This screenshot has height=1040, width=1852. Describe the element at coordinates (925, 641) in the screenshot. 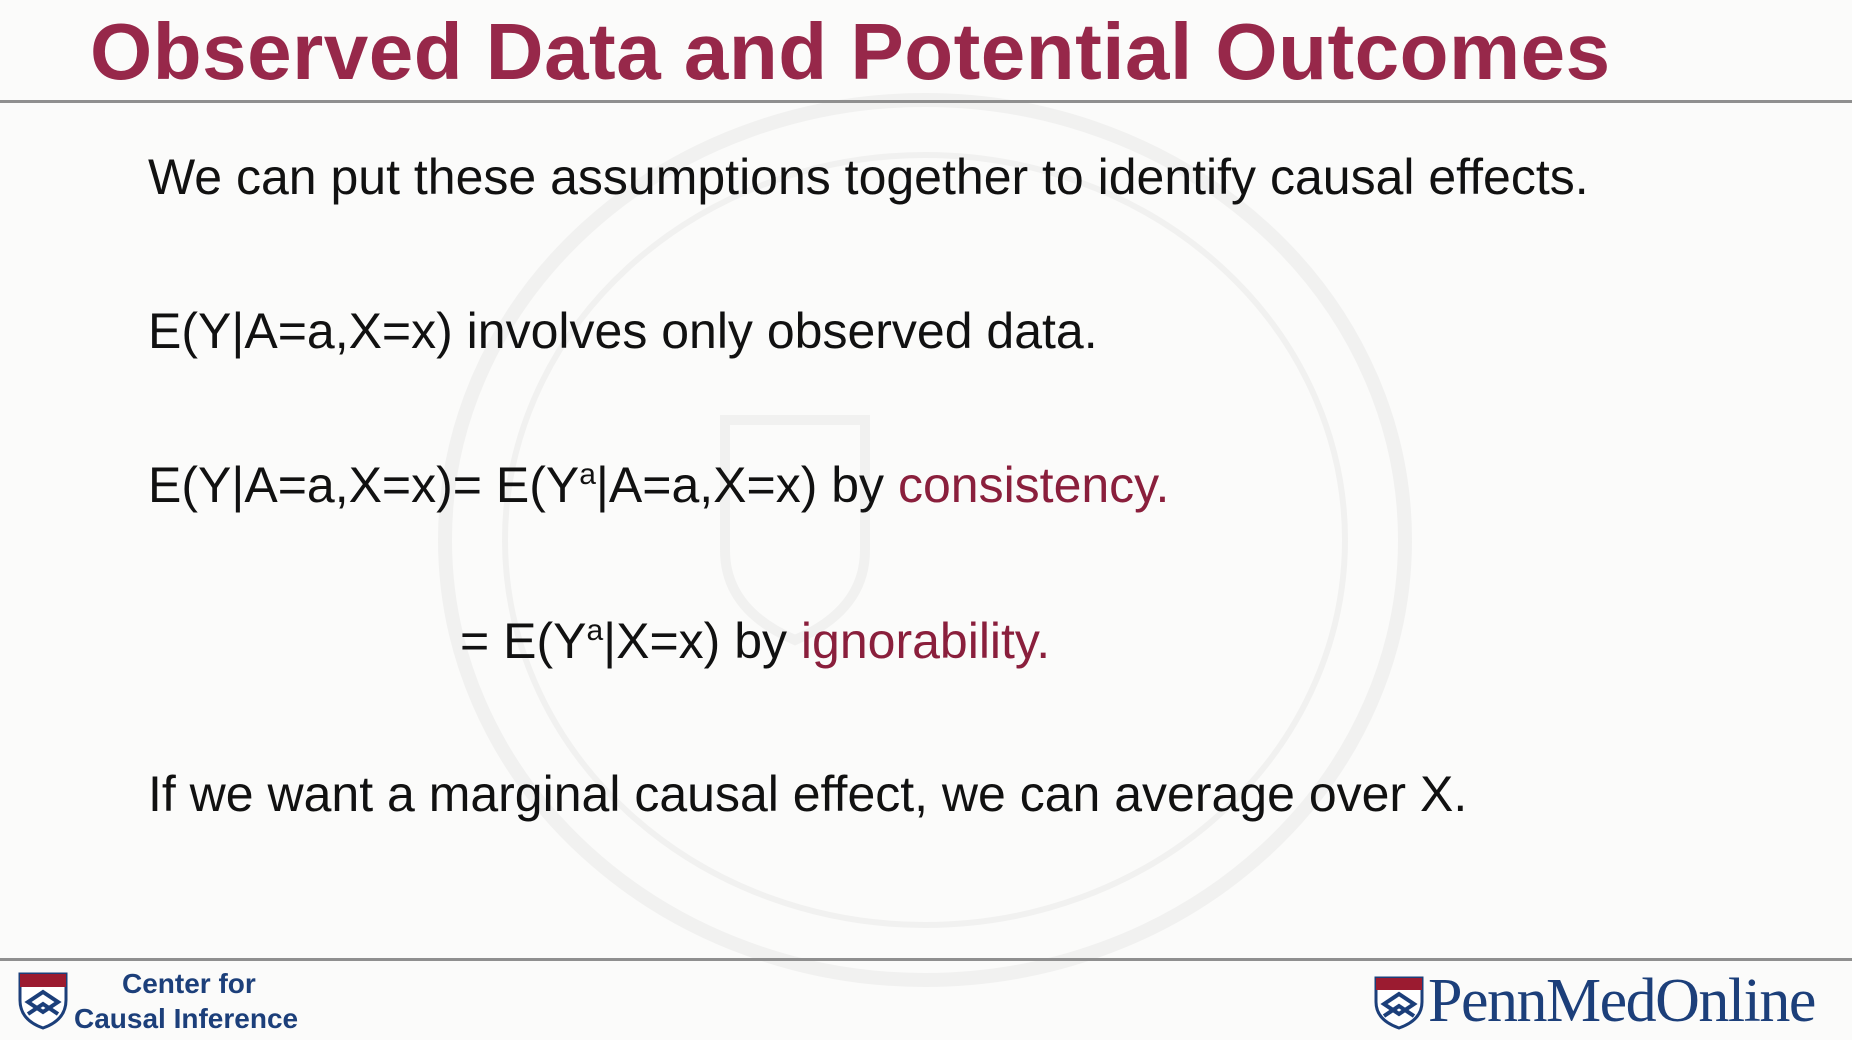

I see `ignorability-term: ignorability.` at that location.